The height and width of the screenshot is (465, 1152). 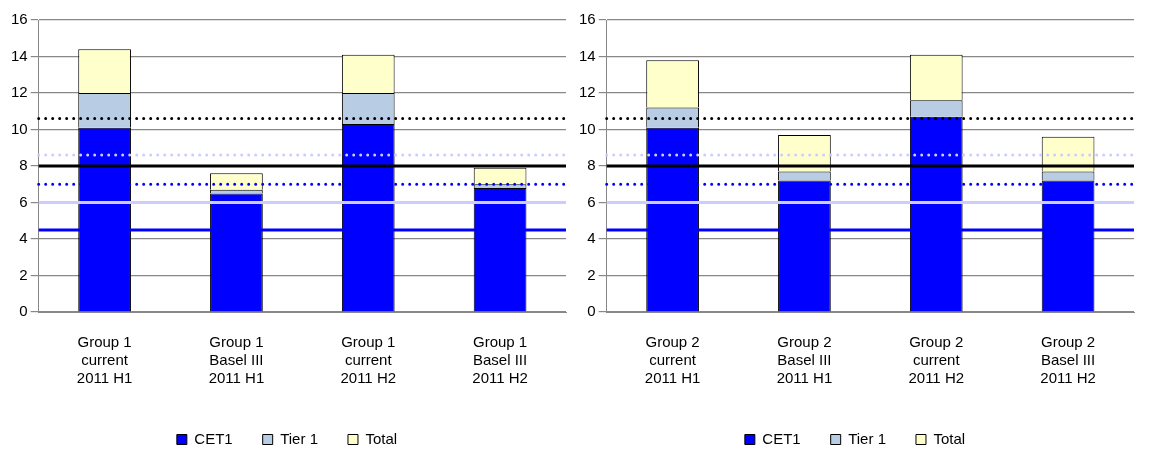 I want to click on x-tick-label: Group 1 Basel III 2011 H1, so click(x=236, y=360).